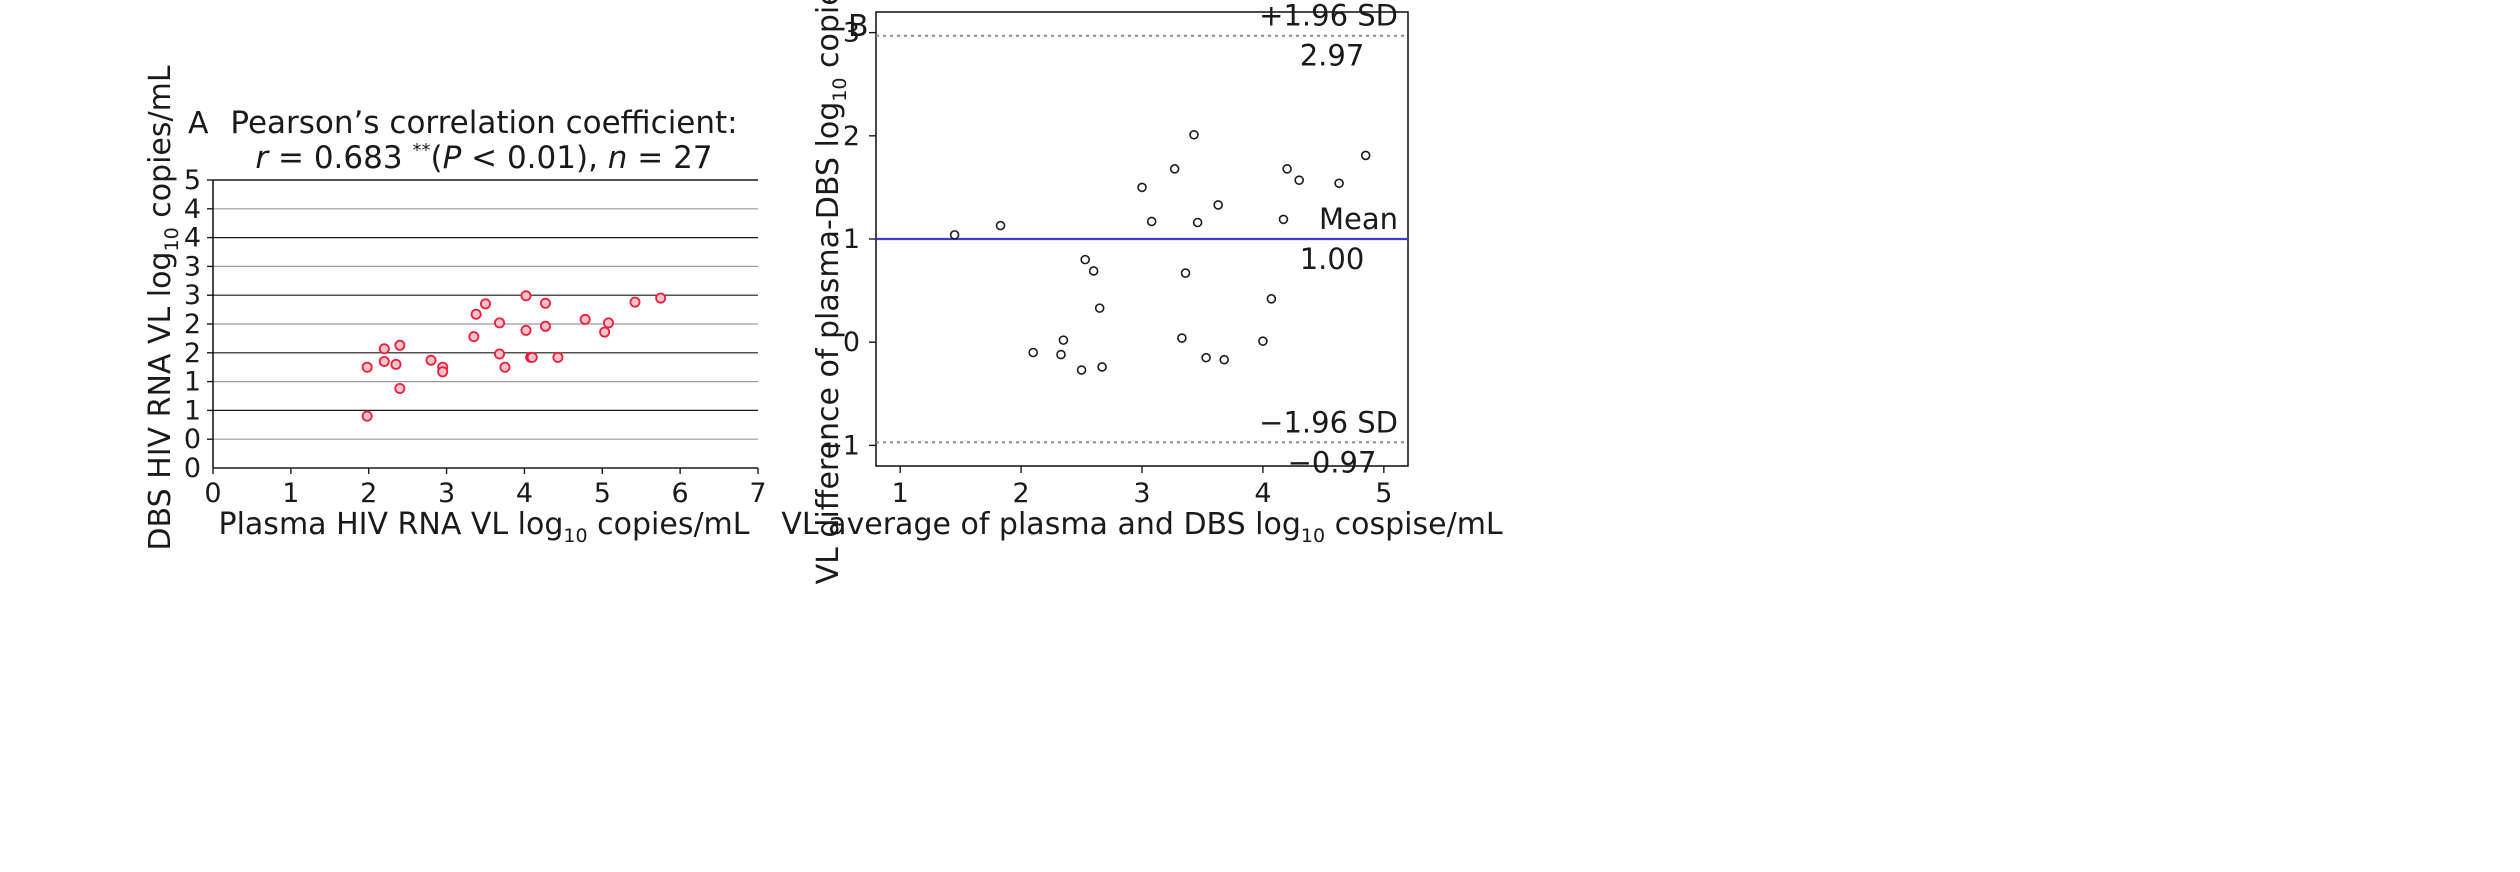 The width and height of the screenshot is (2520, 872). I want to click on p-open: (, so click(436, 158).